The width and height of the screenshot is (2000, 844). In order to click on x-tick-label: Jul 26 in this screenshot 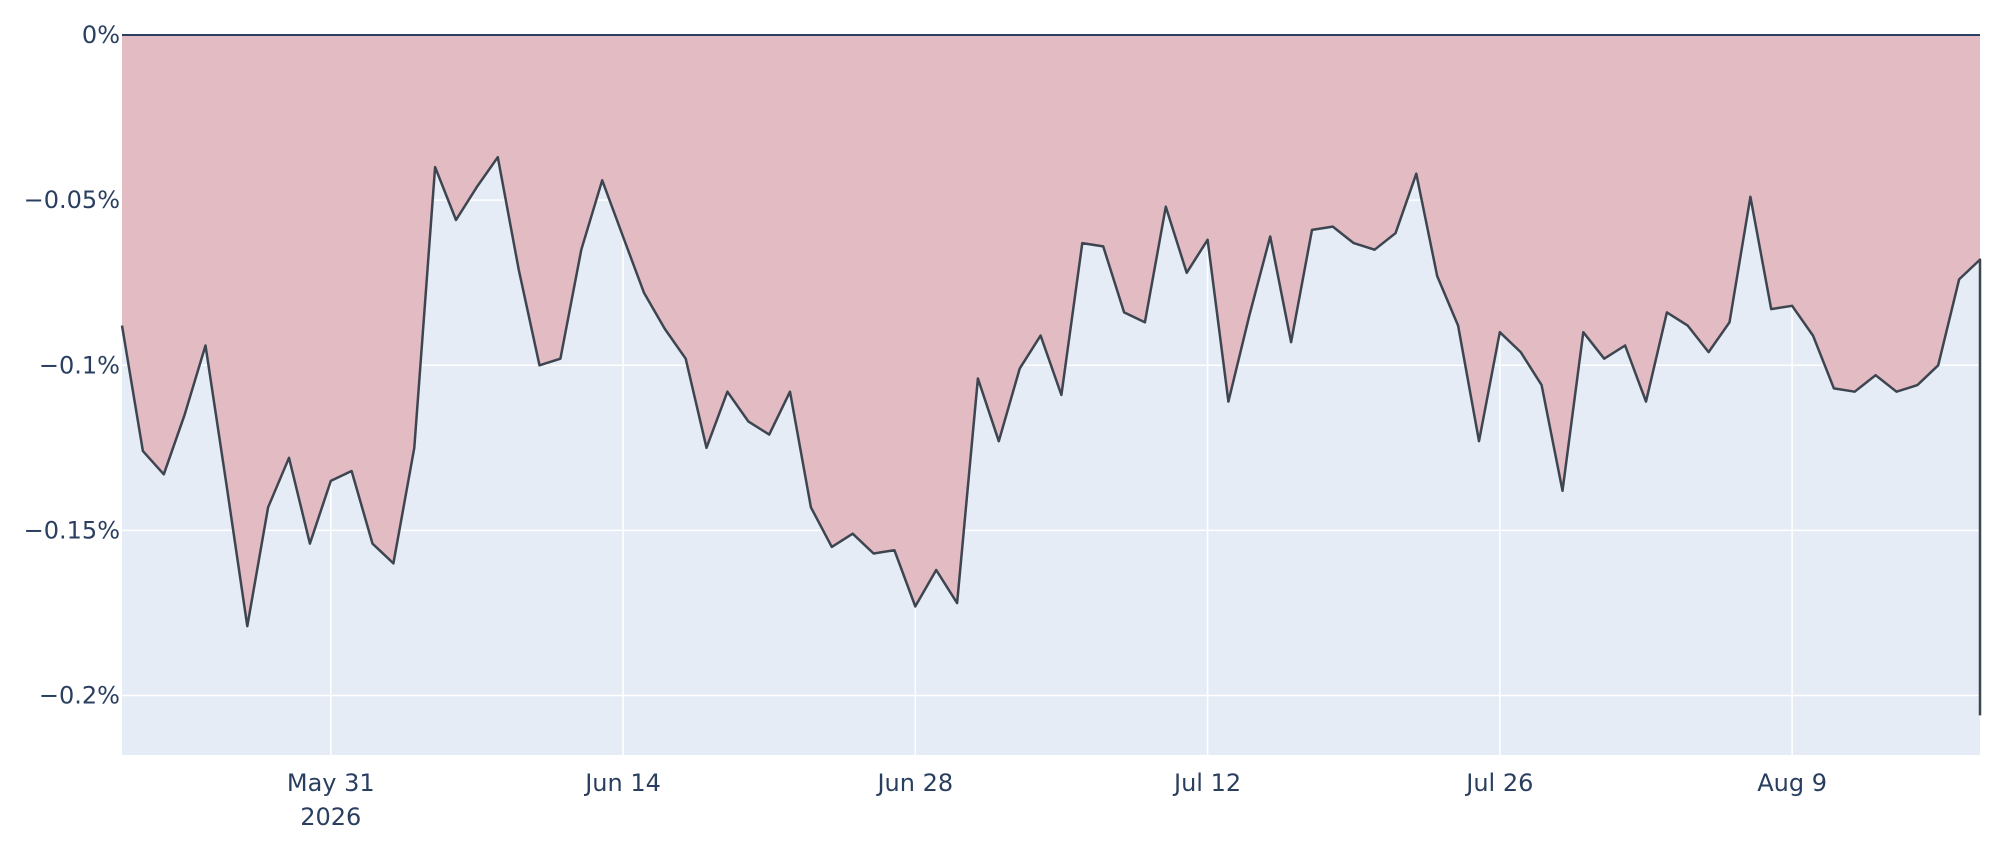, I will do `click(1498, 783)`.